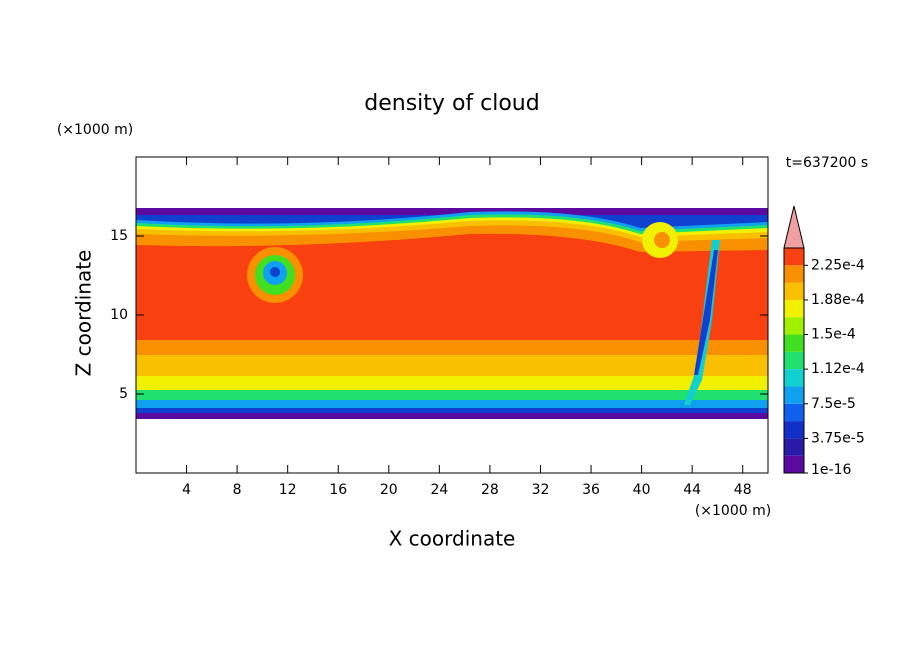 This screenshot has width=904, height=654. I want to click on colorbar-tick-label: 2.25e-4, so click(838, 265).